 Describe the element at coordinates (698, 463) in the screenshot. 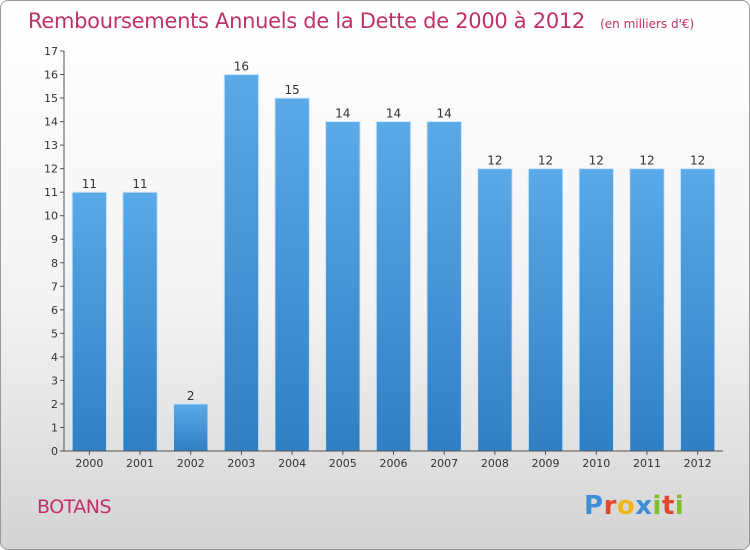

I see `x-tick-label: 2012` at that location.